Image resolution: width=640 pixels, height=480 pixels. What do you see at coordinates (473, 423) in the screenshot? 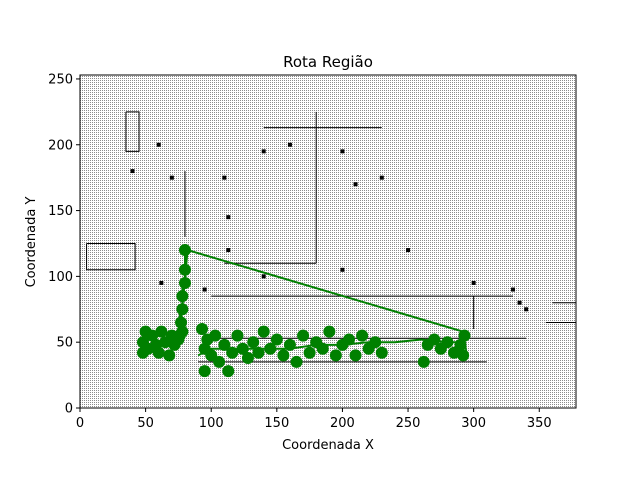
I see `x-tick-label: 300` at bounding box center [473, 423].